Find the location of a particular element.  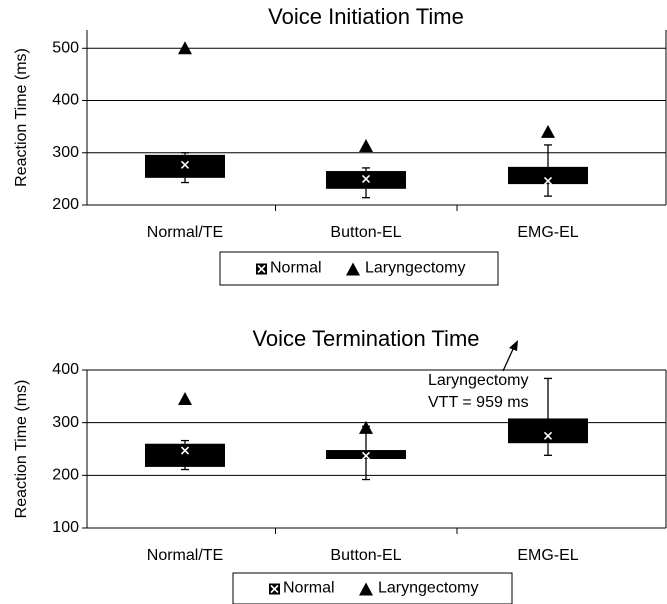

legend-box is located at coordinates (359, 268).